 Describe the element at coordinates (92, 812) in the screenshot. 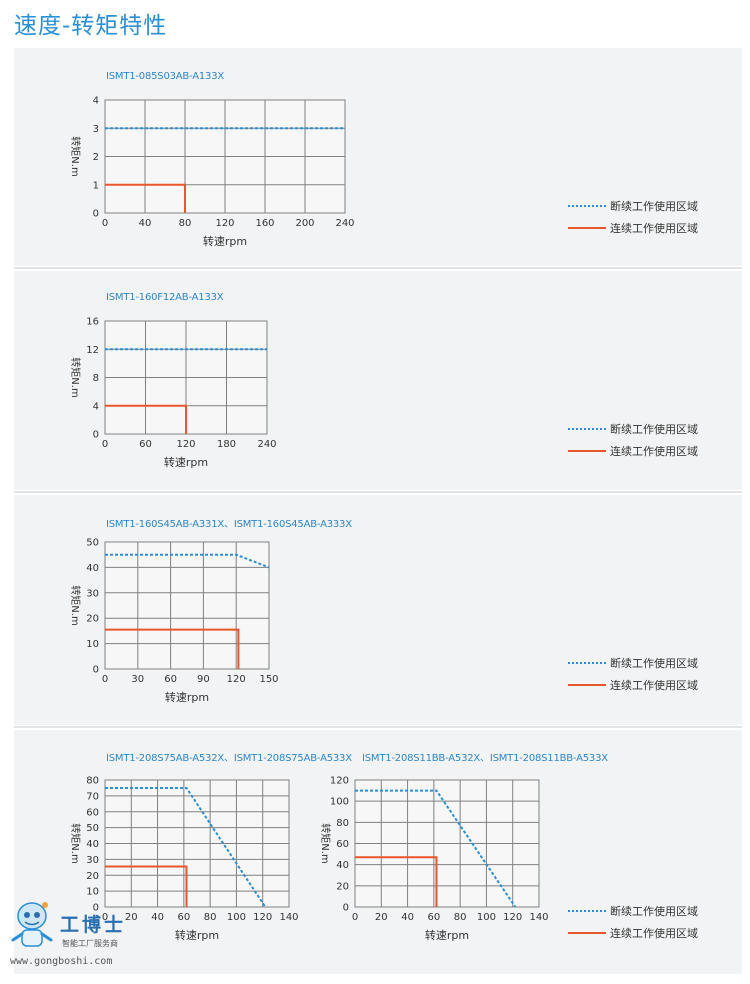

I see `y-tick-label: 60` at that location.